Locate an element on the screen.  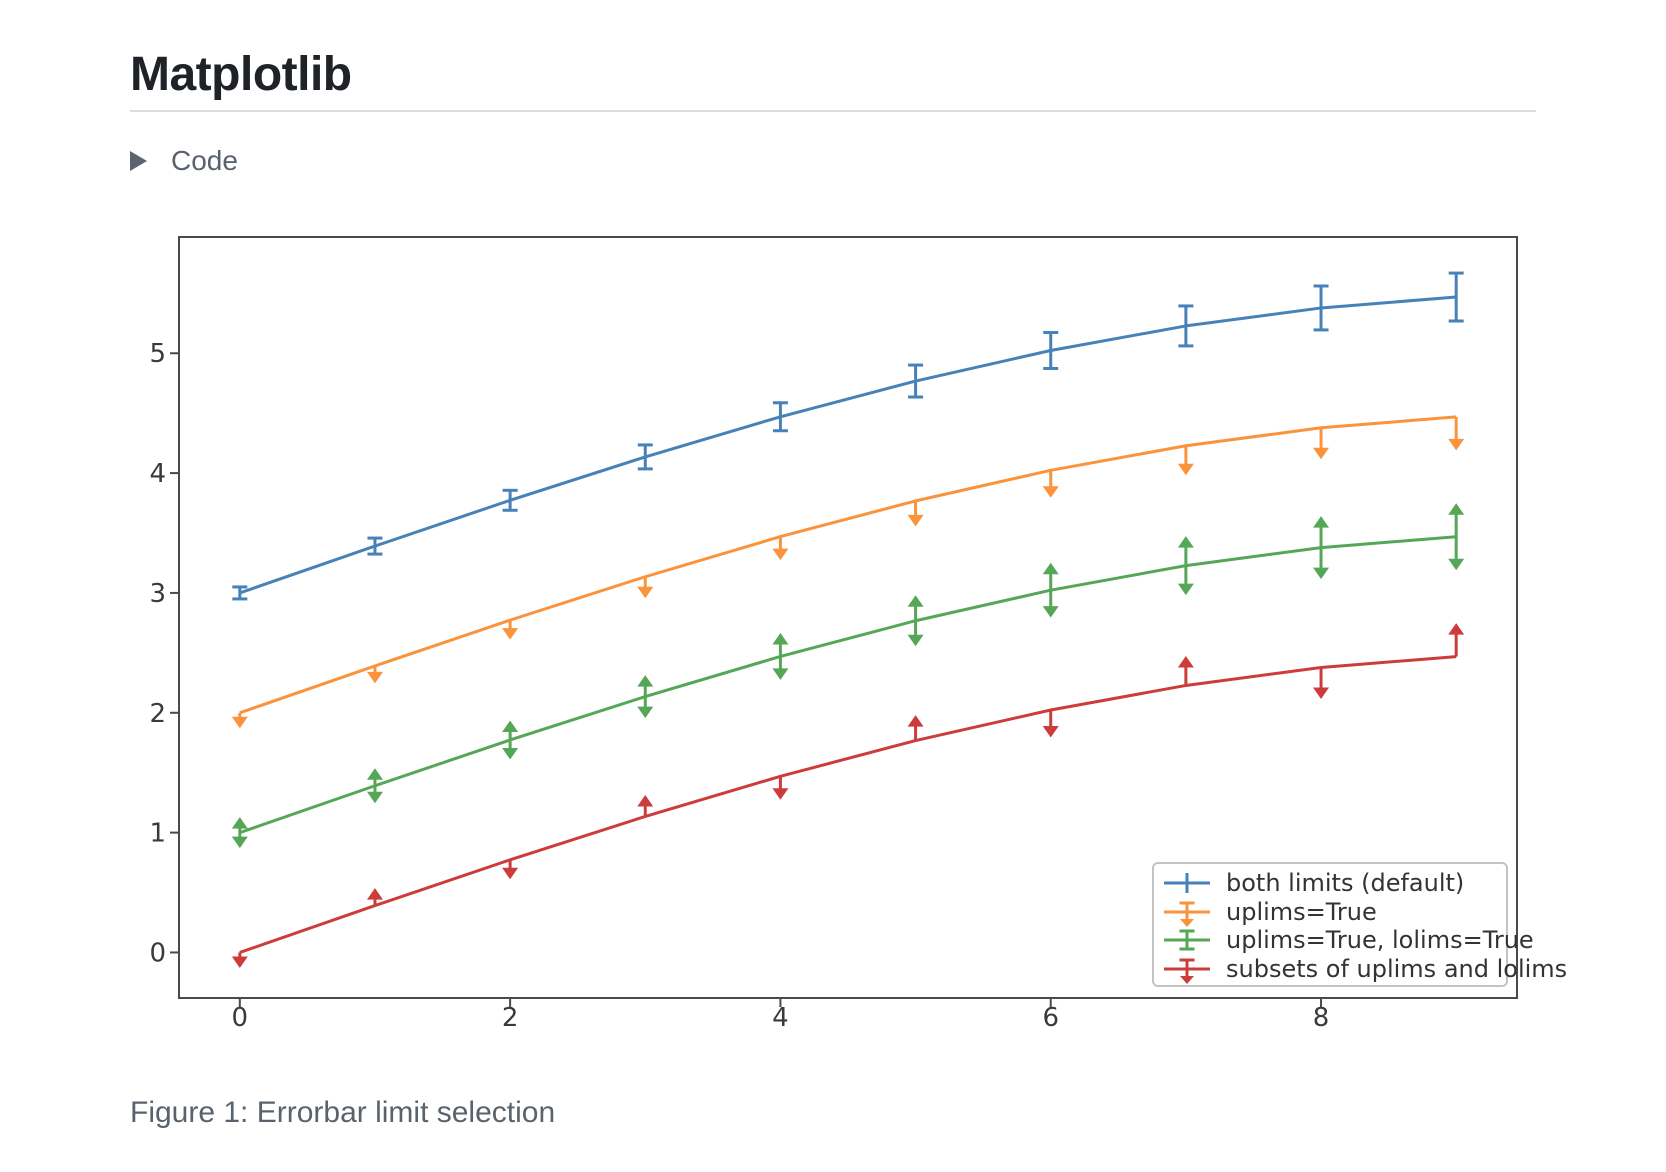
legend-label: subsets of uplims and lolims is located at coordinates (1397, 968).